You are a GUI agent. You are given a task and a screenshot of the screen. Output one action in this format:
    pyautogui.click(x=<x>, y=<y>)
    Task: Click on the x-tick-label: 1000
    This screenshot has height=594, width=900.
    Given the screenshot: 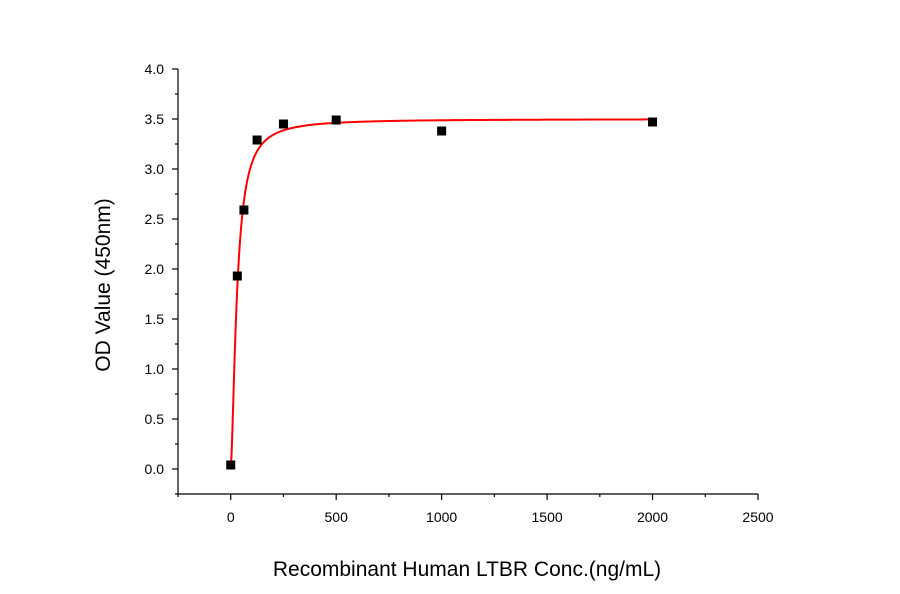 What is the action you would take?
    pyautogui.click(x=441, y=517)
    